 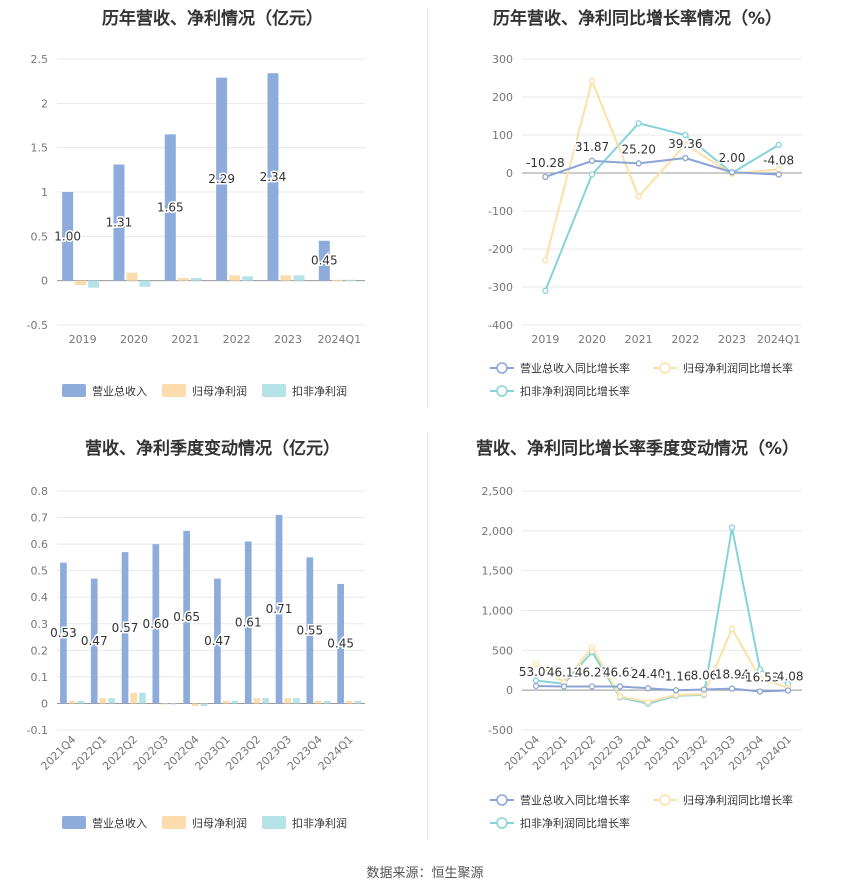 I want to click on x-tick-label: 2023, so click(x=732, y=339).